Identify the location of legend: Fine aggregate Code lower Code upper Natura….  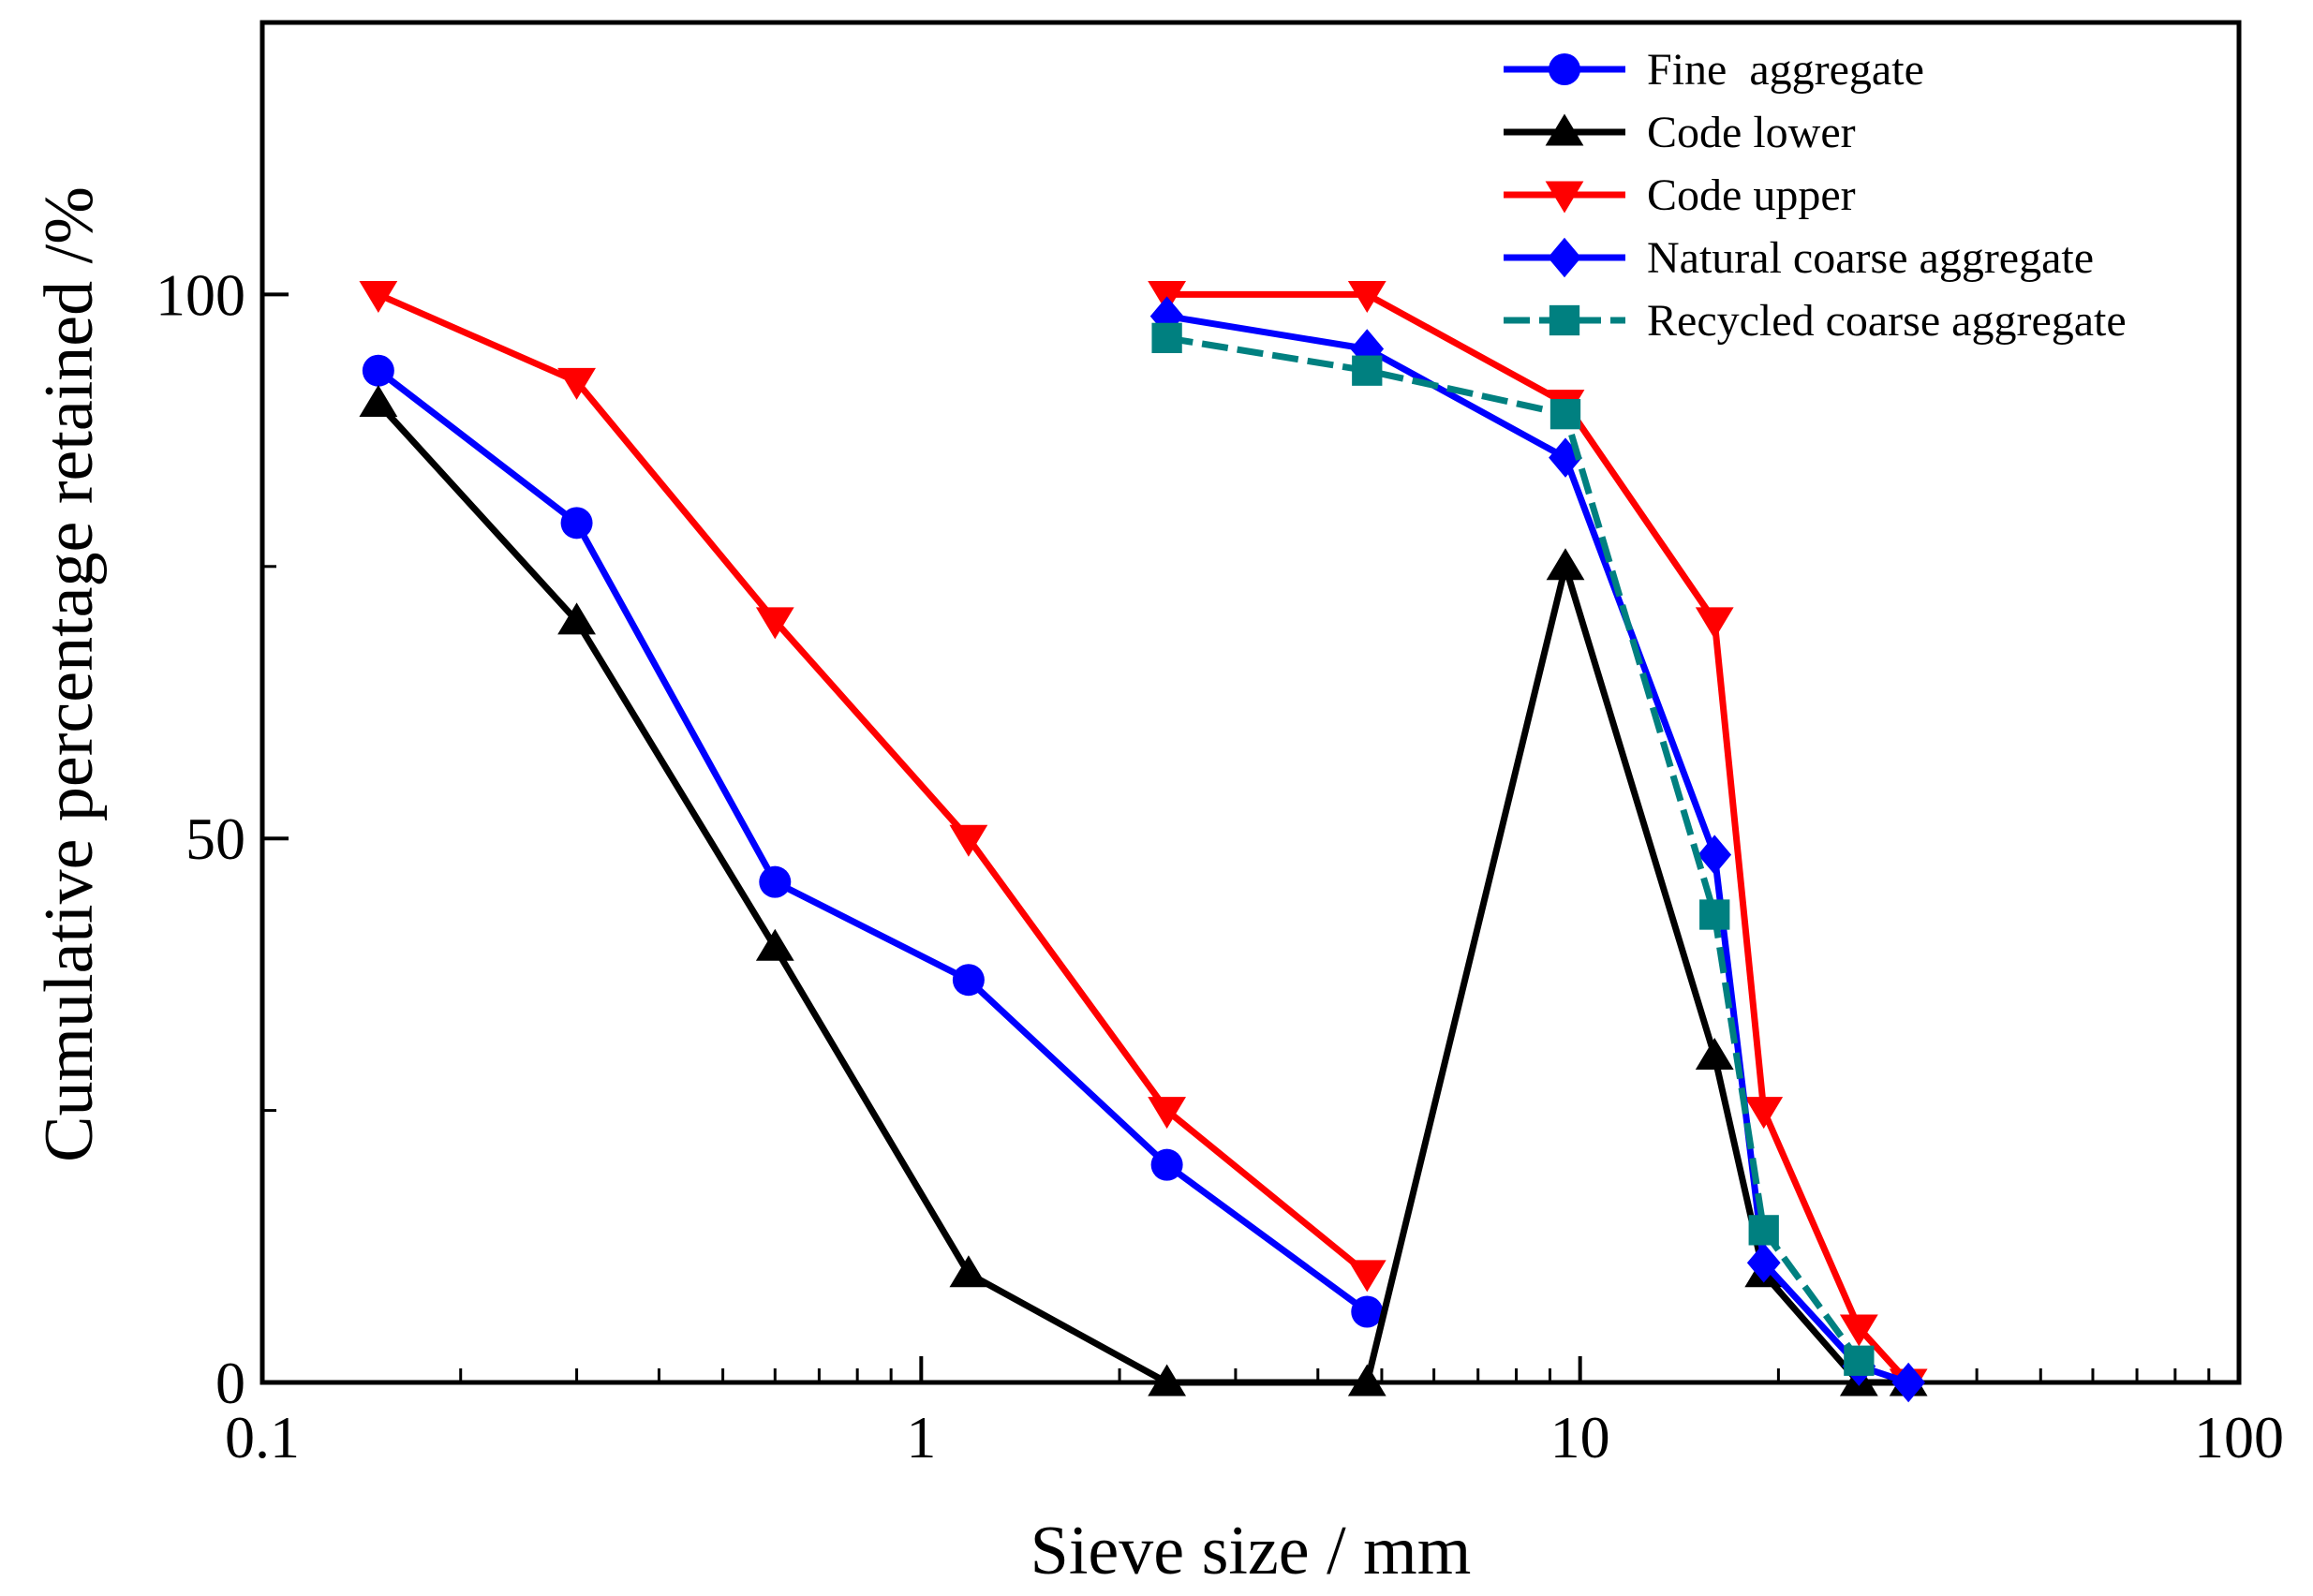
(1815, 195).